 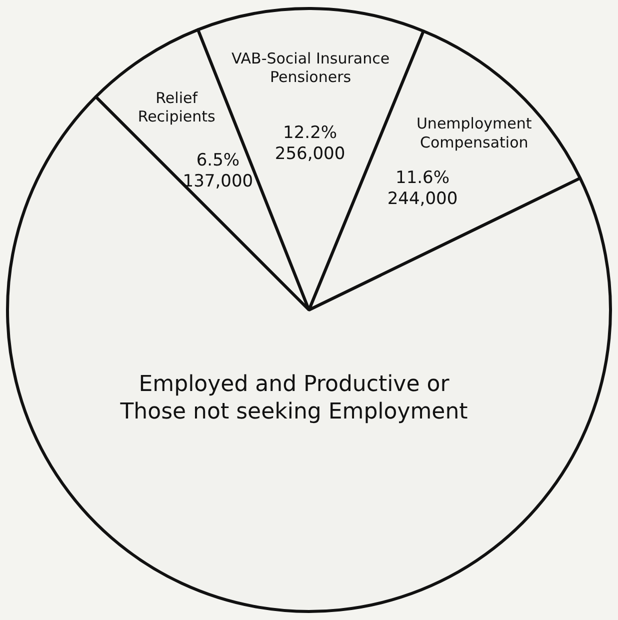 What do you see at coordinates (293, 398) in the screenshot?
I see `slice-label: Employed and Productive or Those not seeking Employment` at bounding box center [293, 398].